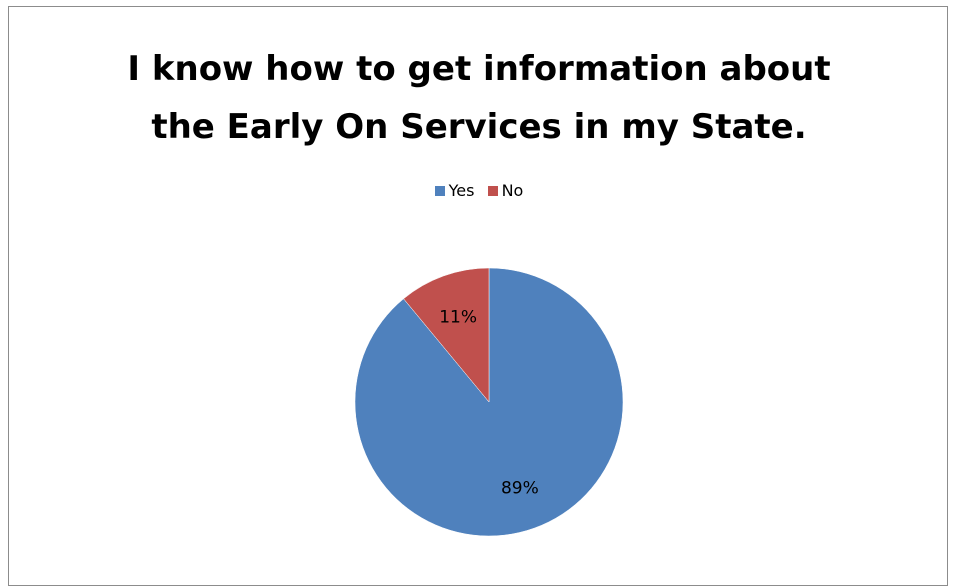  What do you see at coordinates (520, 489) in the screenshot?
I see `pie-label-yes: 89%` at bounding box center [520, 489].